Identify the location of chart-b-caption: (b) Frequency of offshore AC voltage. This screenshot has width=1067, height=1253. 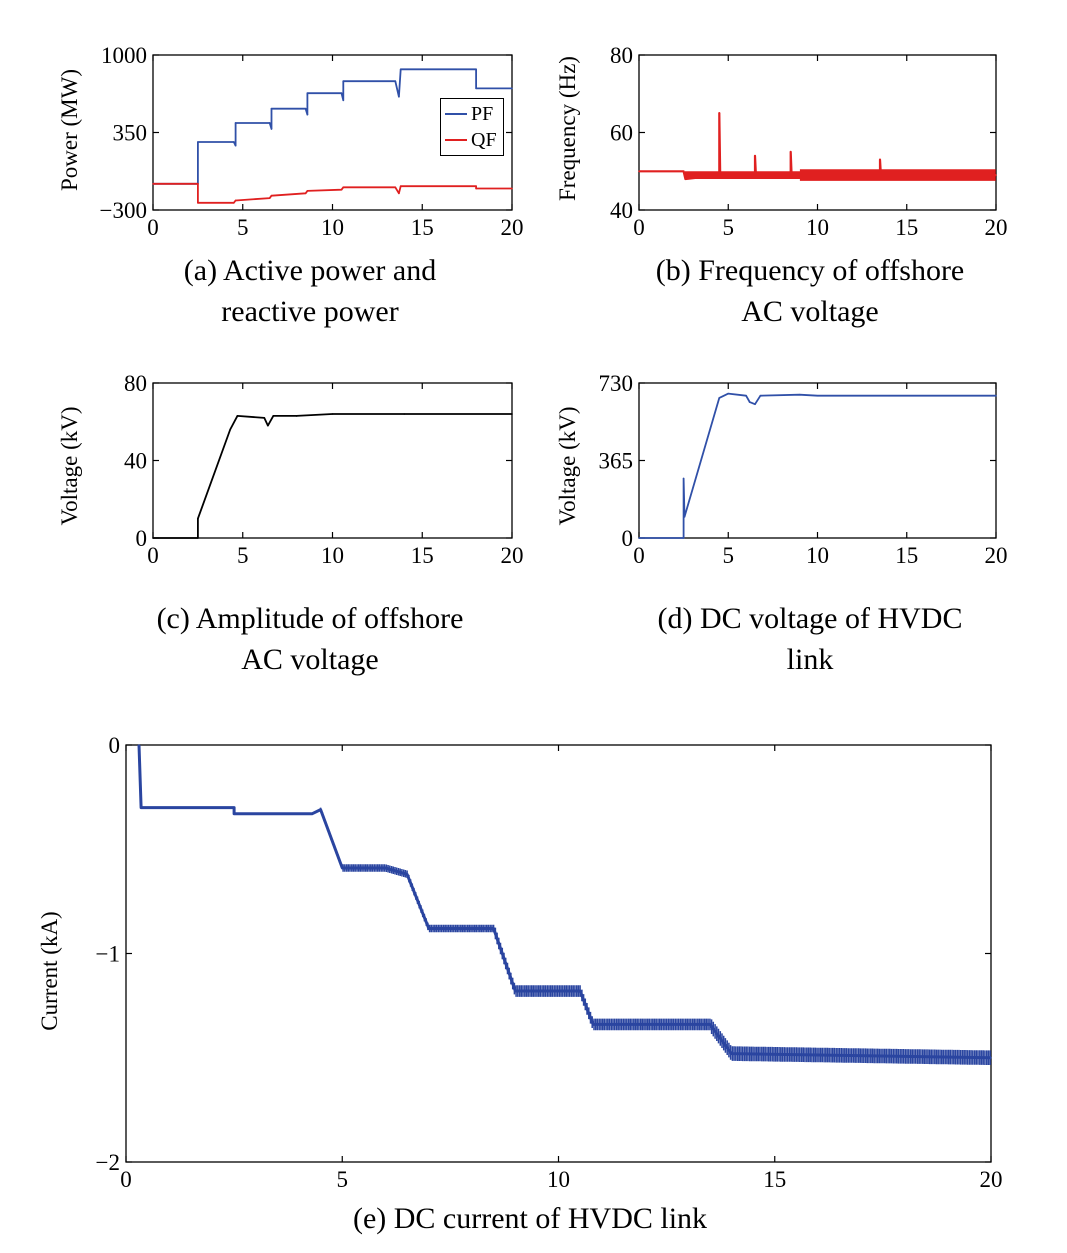
(810, 291).